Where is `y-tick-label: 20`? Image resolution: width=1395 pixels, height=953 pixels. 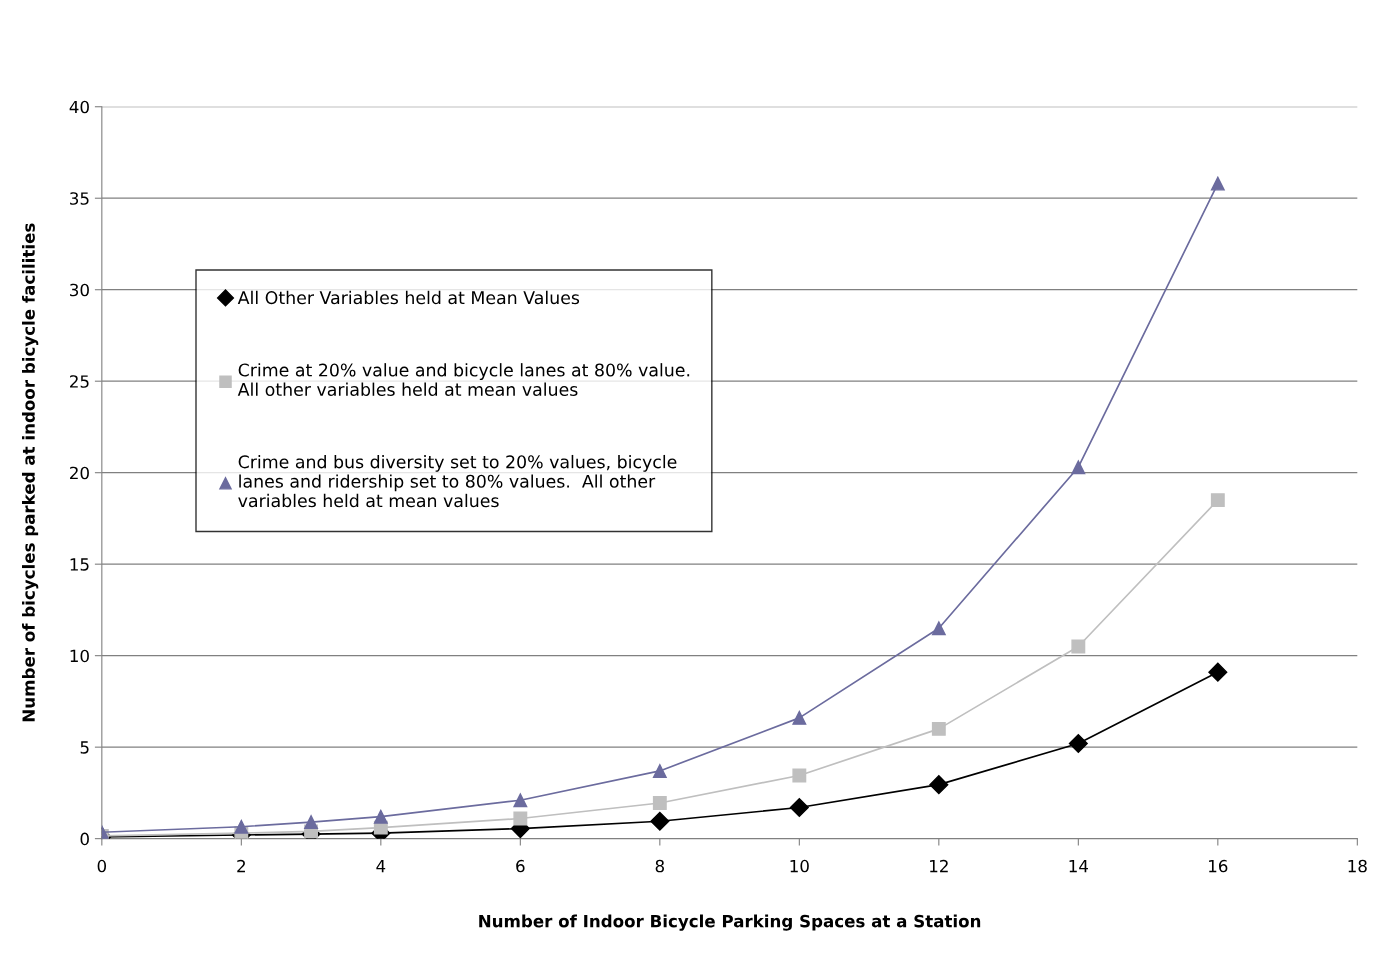
y-tick-label: 20 is located at coordinates (79, 473).